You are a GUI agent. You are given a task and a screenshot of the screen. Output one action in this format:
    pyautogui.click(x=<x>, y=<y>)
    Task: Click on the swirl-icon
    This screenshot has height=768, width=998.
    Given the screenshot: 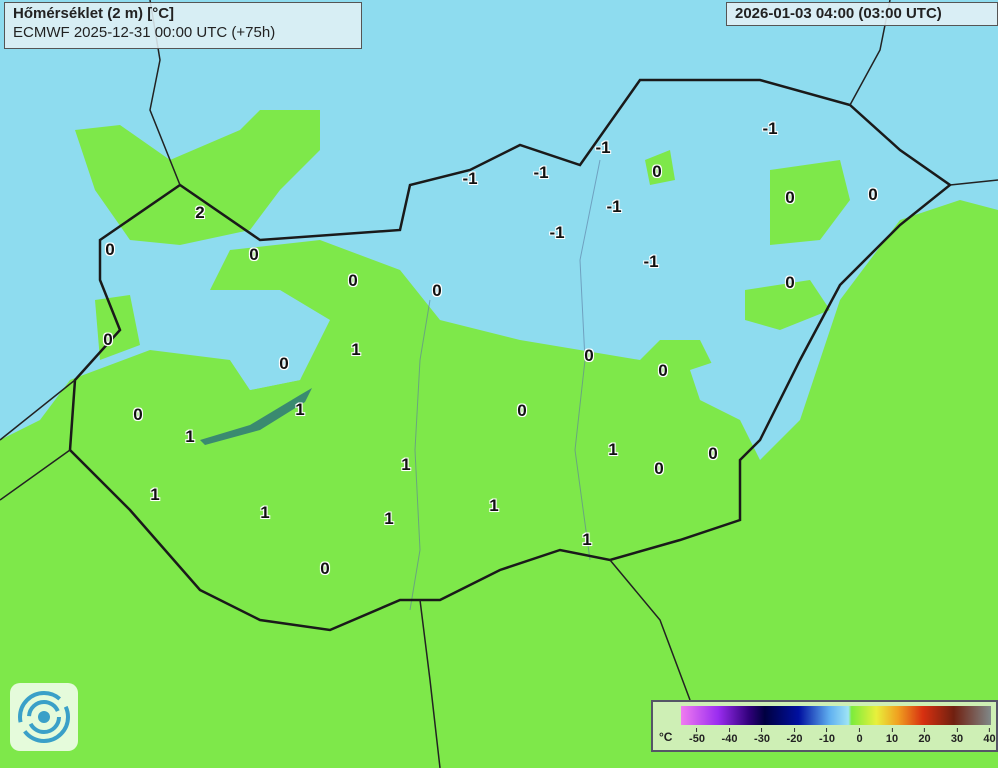 What is the action you would take?
    pyautogui.click(x=44, y=717)
    